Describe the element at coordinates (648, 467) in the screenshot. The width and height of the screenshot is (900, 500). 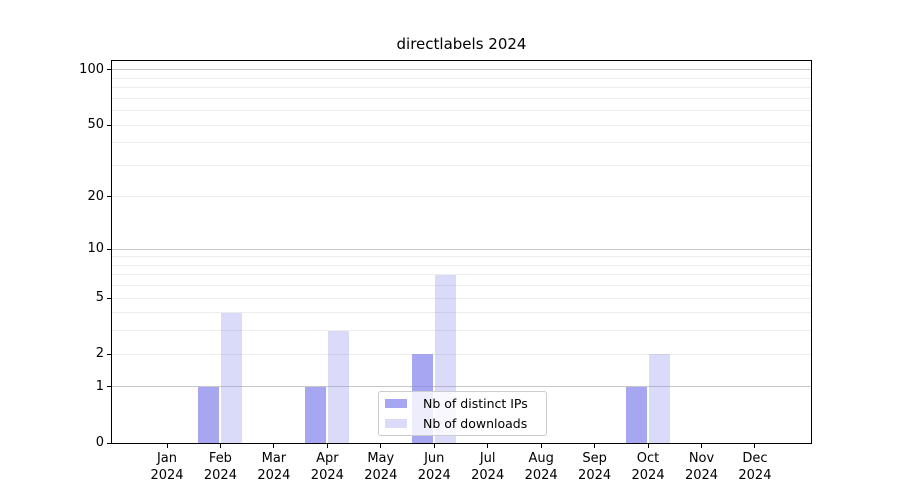
I see `x-tick-label: Oct 2024` at that location.